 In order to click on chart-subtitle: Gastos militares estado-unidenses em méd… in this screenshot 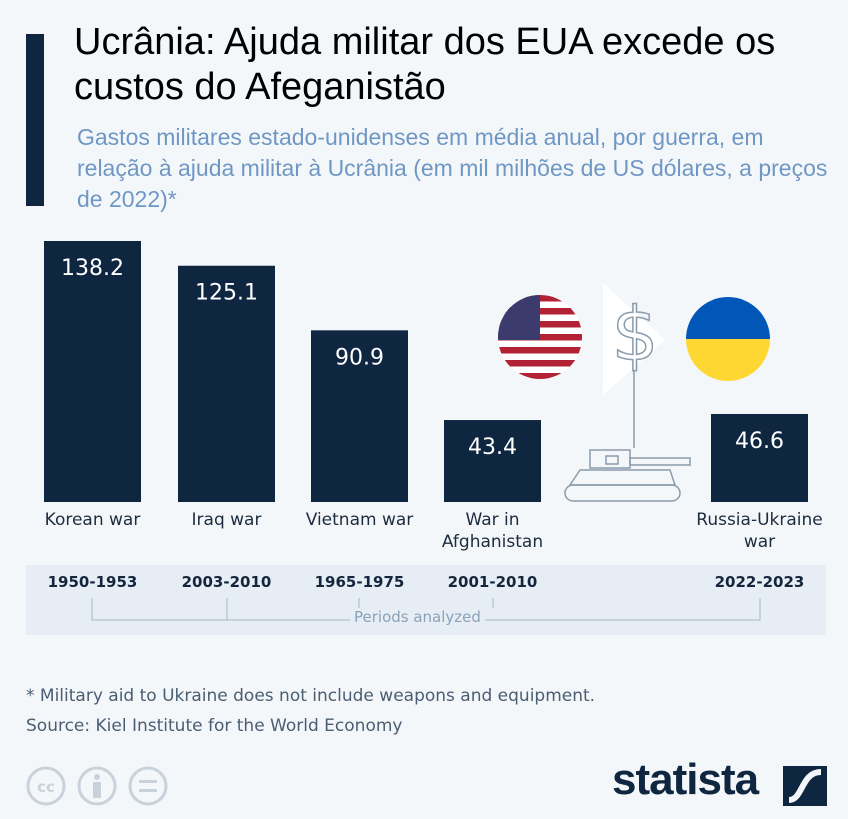, I will do `click(452, 168)`.